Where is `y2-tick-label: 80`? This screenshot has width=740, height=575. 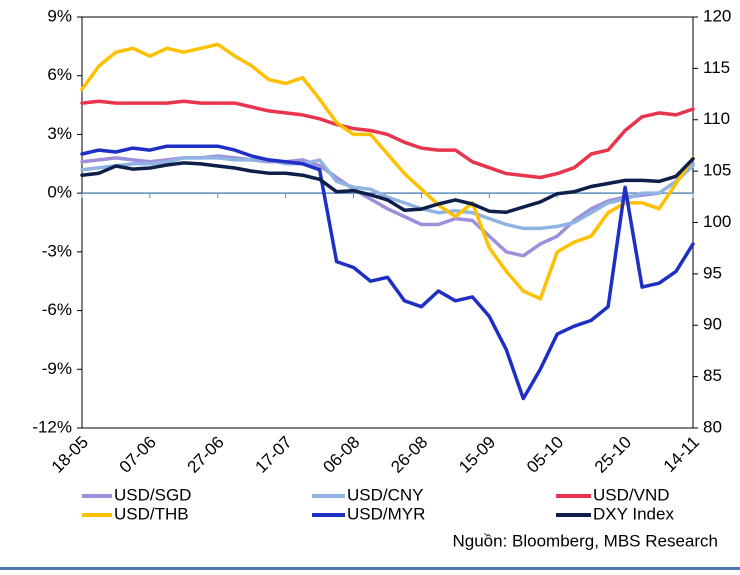
y2-tick-label: 80 is located at coordinates (712, 426).